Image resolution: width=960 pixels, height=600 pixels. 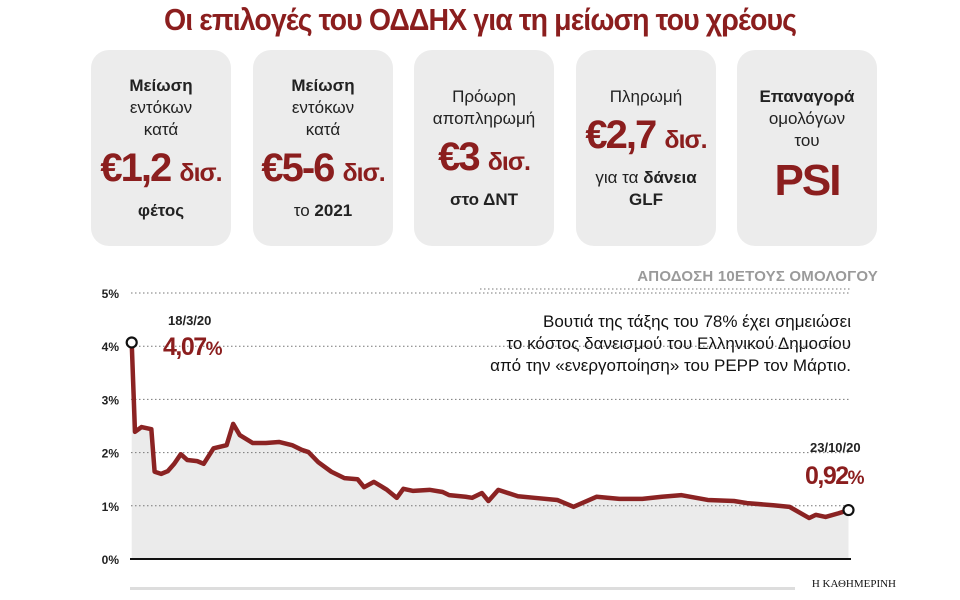 What do you see at coordinates (484, 96) in the screenshot?
I see `card-text: Πρόωρη` at bounding box center [484, 96].